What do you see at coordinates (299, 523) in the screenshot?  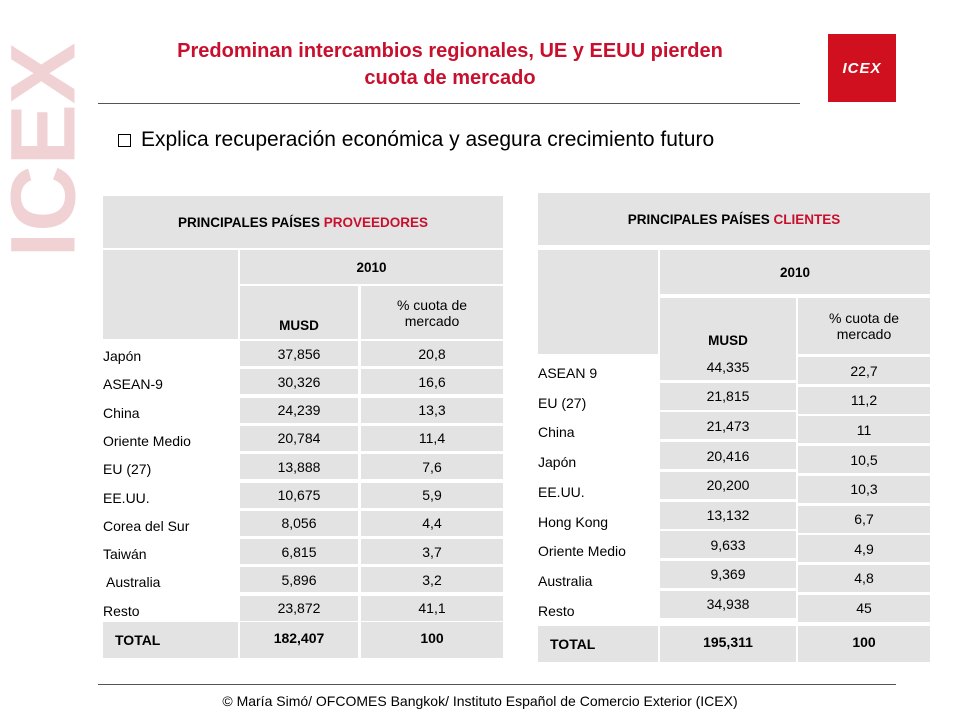 I see `musd-cell: 8,056` at bounding box center [299, 523].